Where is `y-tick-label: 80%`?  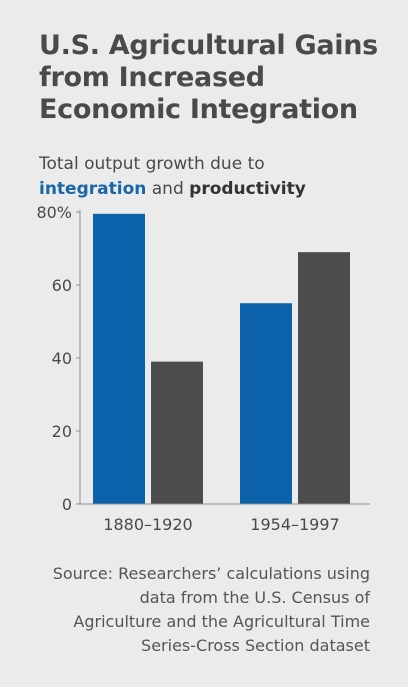
y-tick-label: 80% is located at coordinates (54, 212).